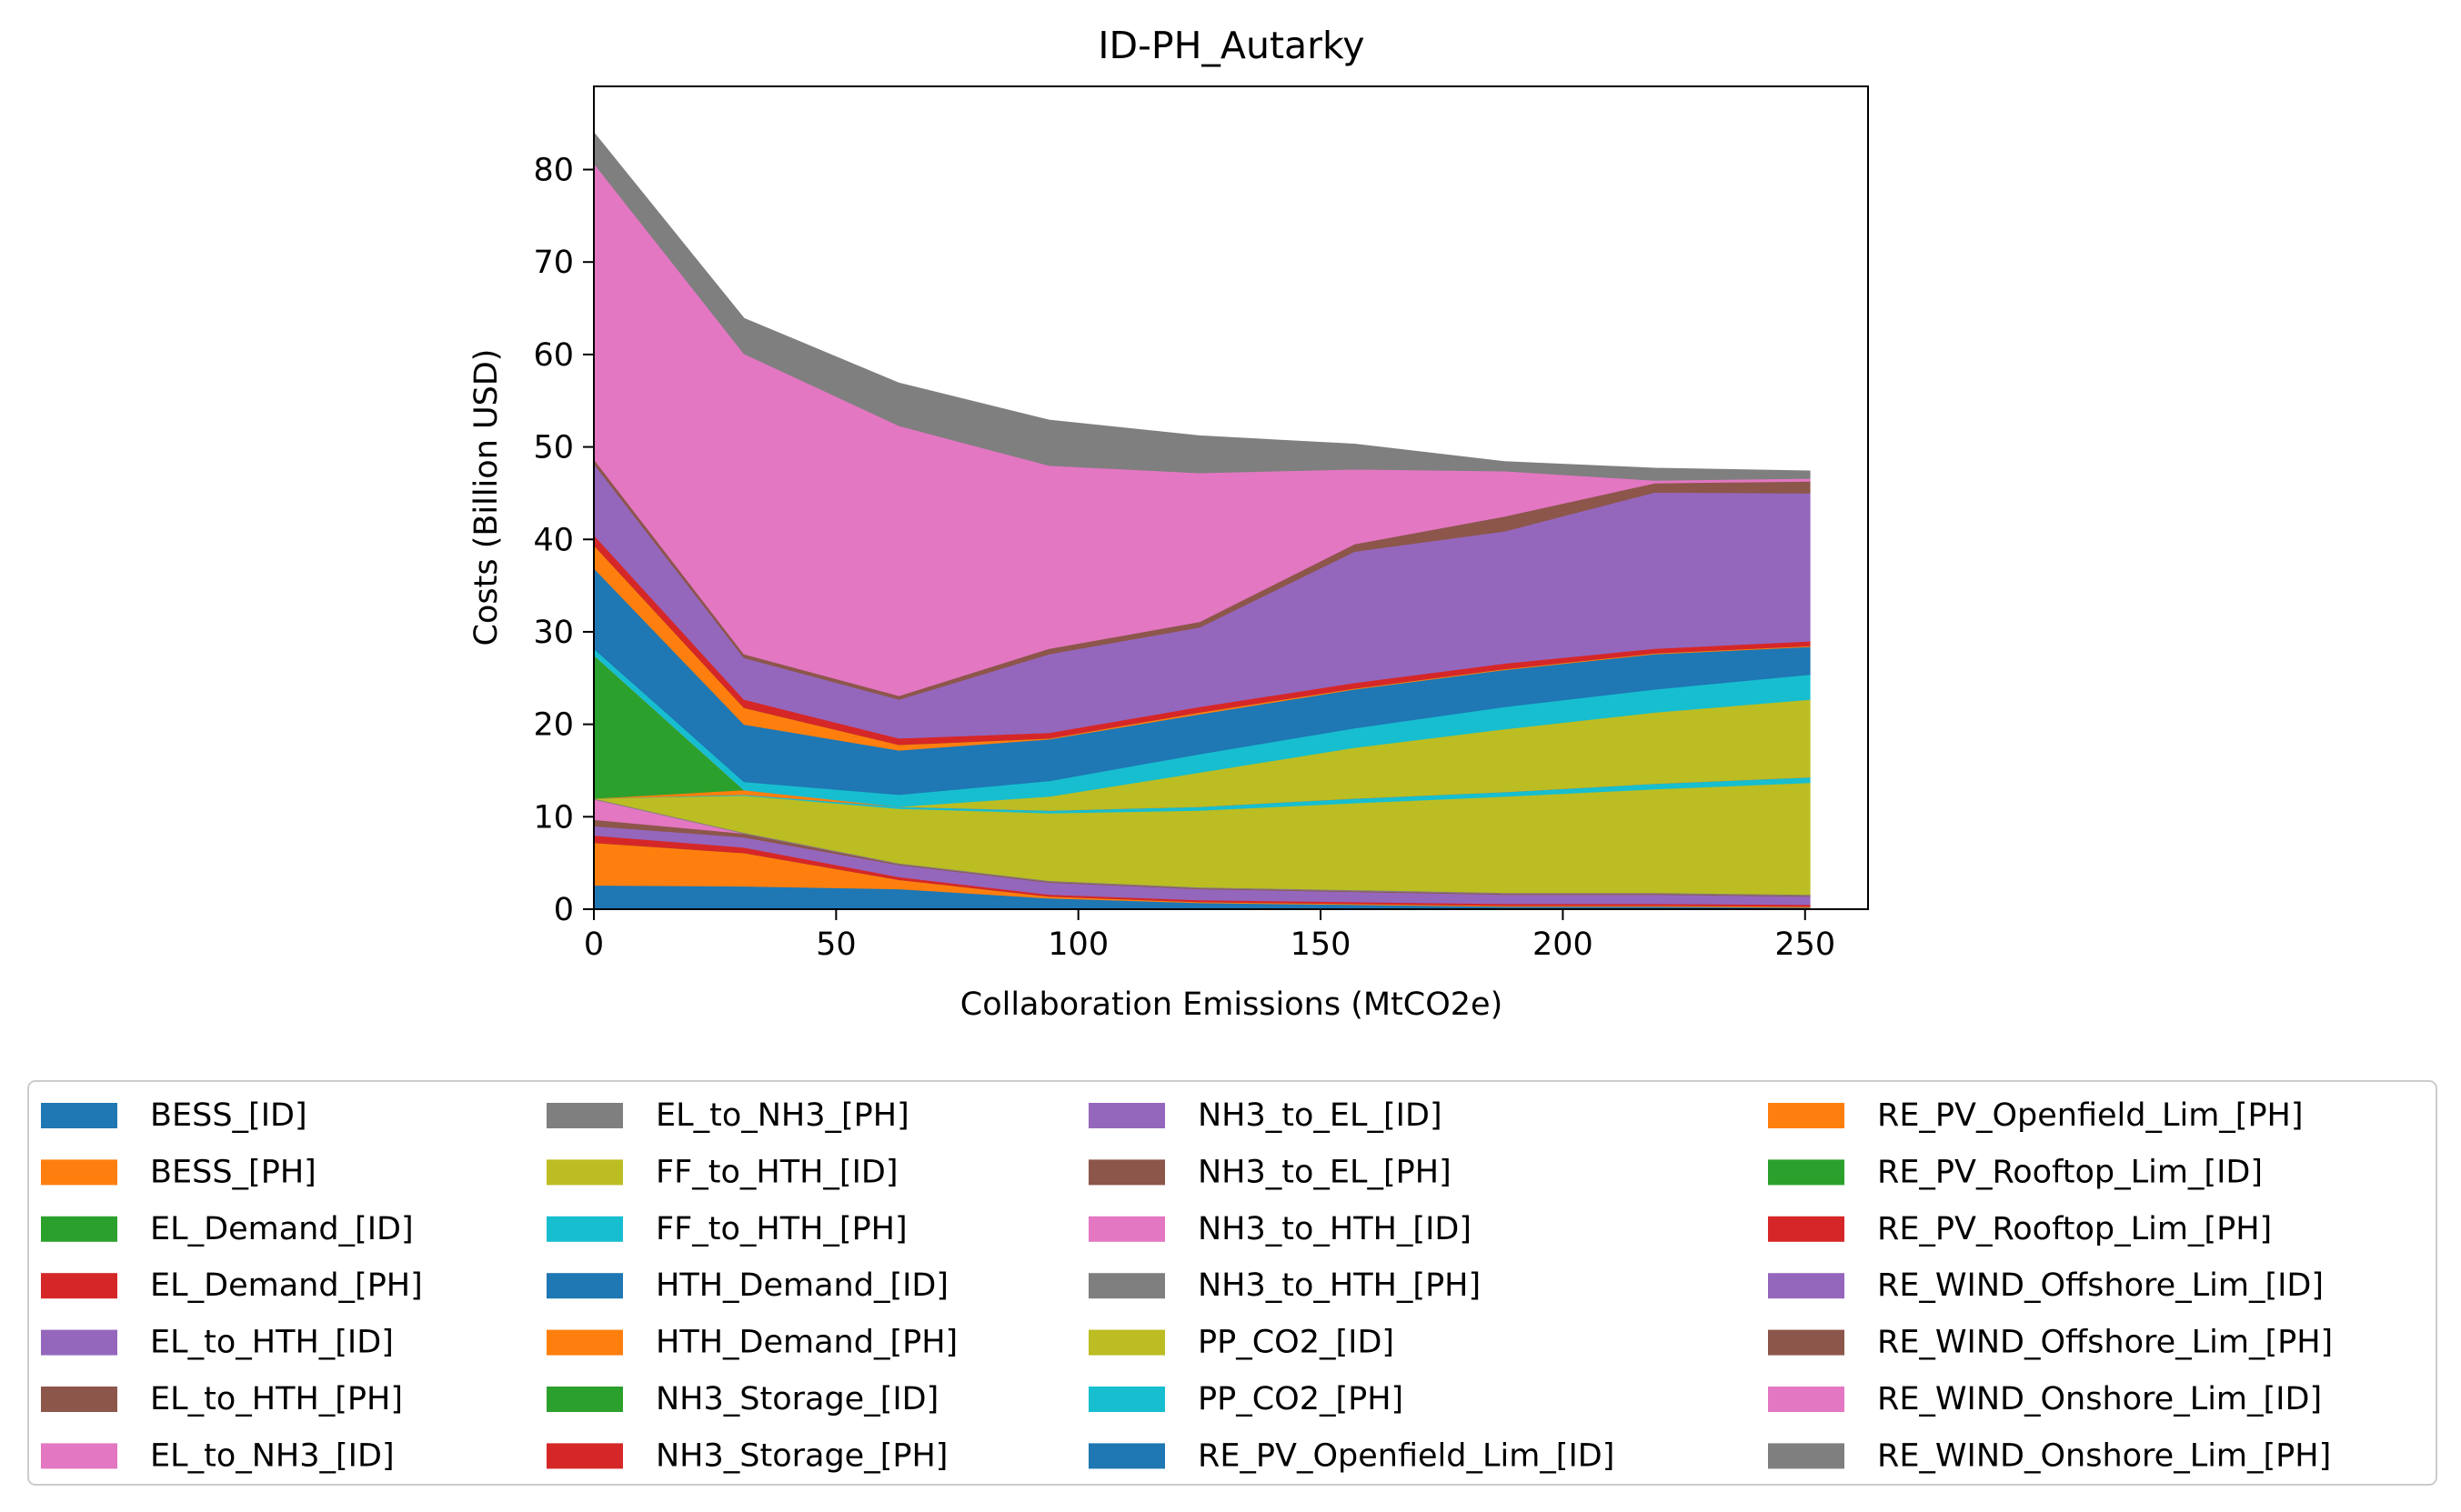 The width and height of the screenshot is (2461, 1512). What do you see at coordinates (1562, 944) in the screenshot?
I see `x-tick-label: 200` at bounding box center [1562, 944].